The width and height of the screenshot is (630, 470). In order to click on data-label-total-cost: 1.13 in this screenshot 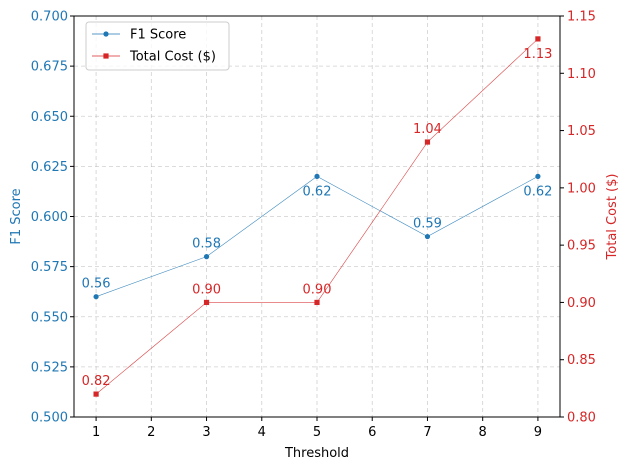, I will do `click(537, 54)`.